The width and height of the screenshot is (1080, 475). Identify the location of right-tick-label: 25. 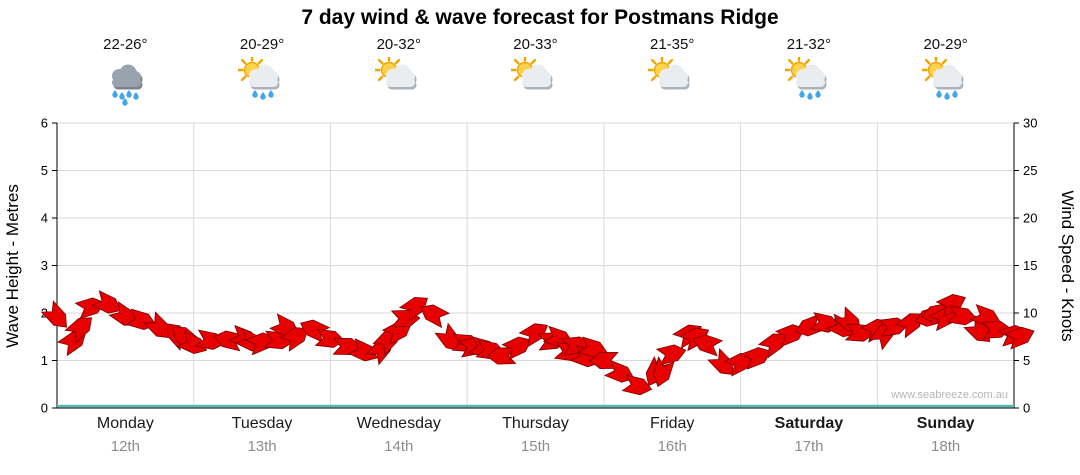
(1030, 170).